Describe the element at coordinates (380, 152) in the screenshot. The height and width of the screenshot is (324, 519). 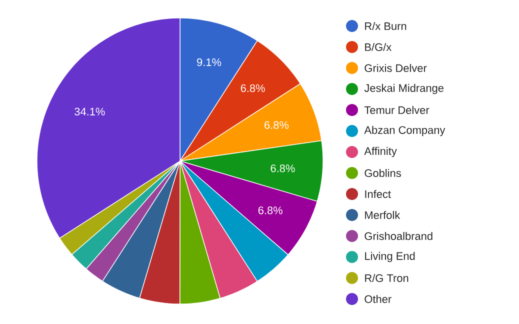
I see `legend-label: Affinity` at that location.